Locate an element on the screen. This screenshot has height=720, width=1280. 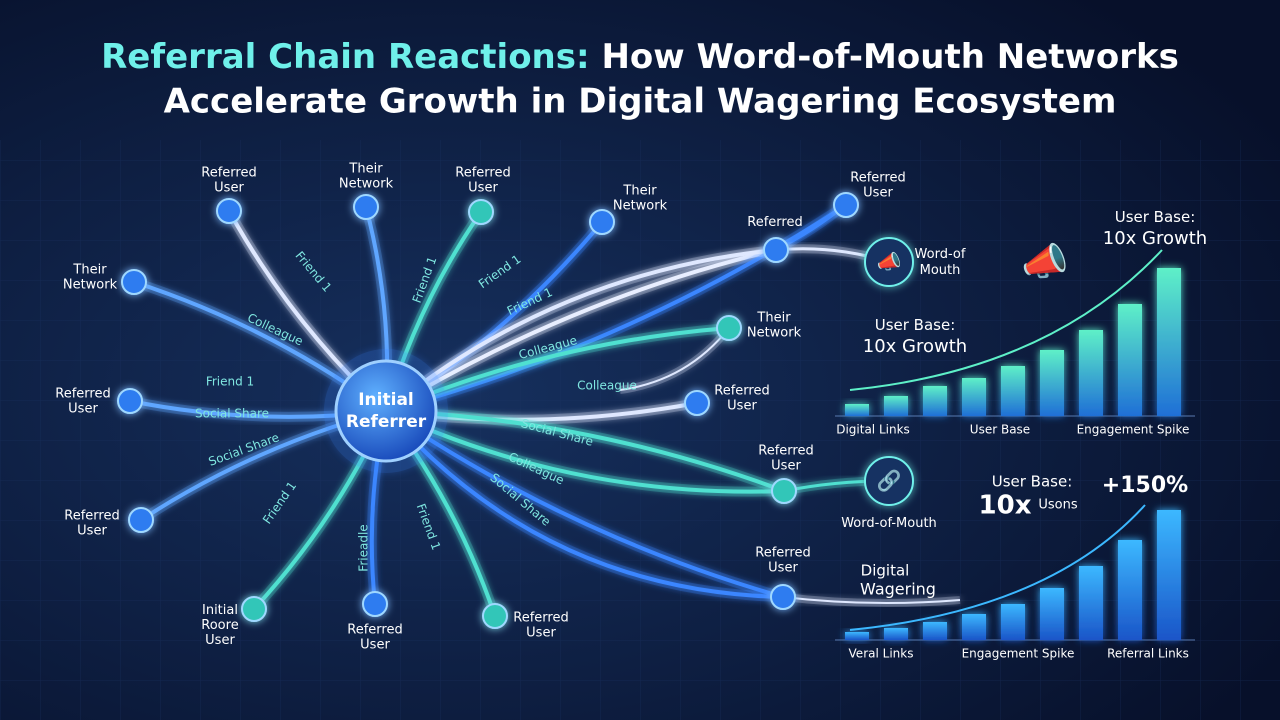
edge-label: Frieadle is located at coordinates (364, 547).